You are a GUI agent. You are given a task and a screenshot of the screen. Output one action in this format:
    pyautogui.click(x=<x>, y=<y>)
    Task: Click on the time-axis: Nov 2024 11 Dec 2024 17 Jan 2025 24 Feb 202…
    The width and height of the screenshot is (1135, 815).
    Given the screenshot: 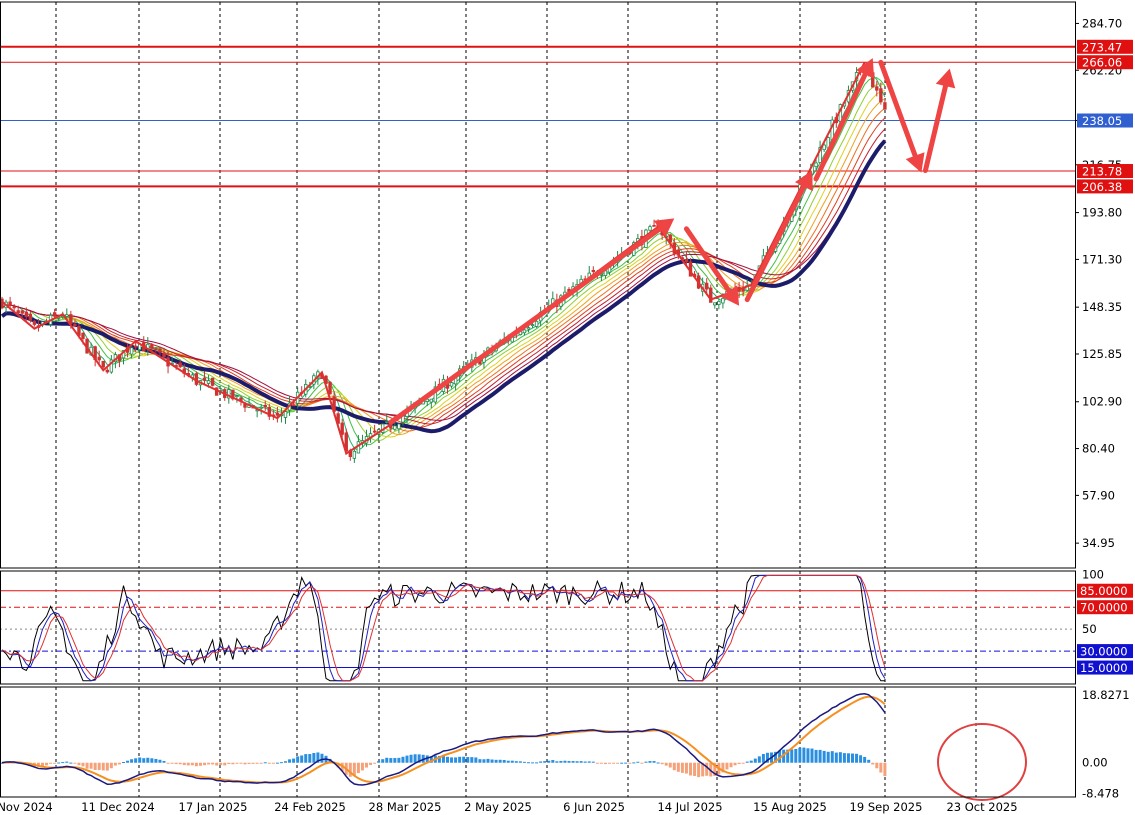 What is the action you would take?
    pyautogui.click(x=509, y=807)
    